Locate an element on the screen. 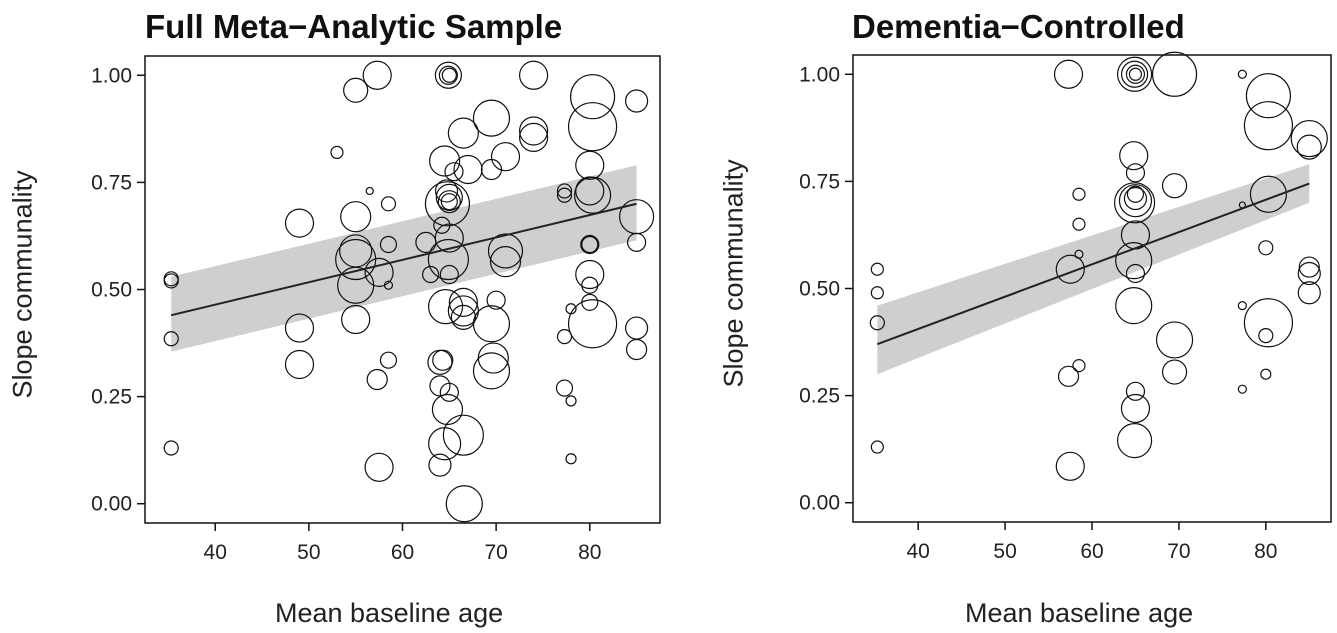 The image size is (1337, 633). confidence-band is located at coordinates (1093, 269).